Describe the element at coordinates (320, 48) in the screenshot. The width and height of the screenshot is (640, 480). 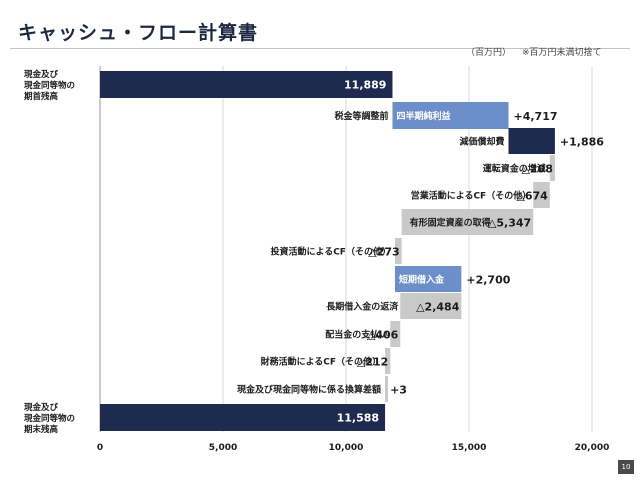
I see `title-divider` at that location.